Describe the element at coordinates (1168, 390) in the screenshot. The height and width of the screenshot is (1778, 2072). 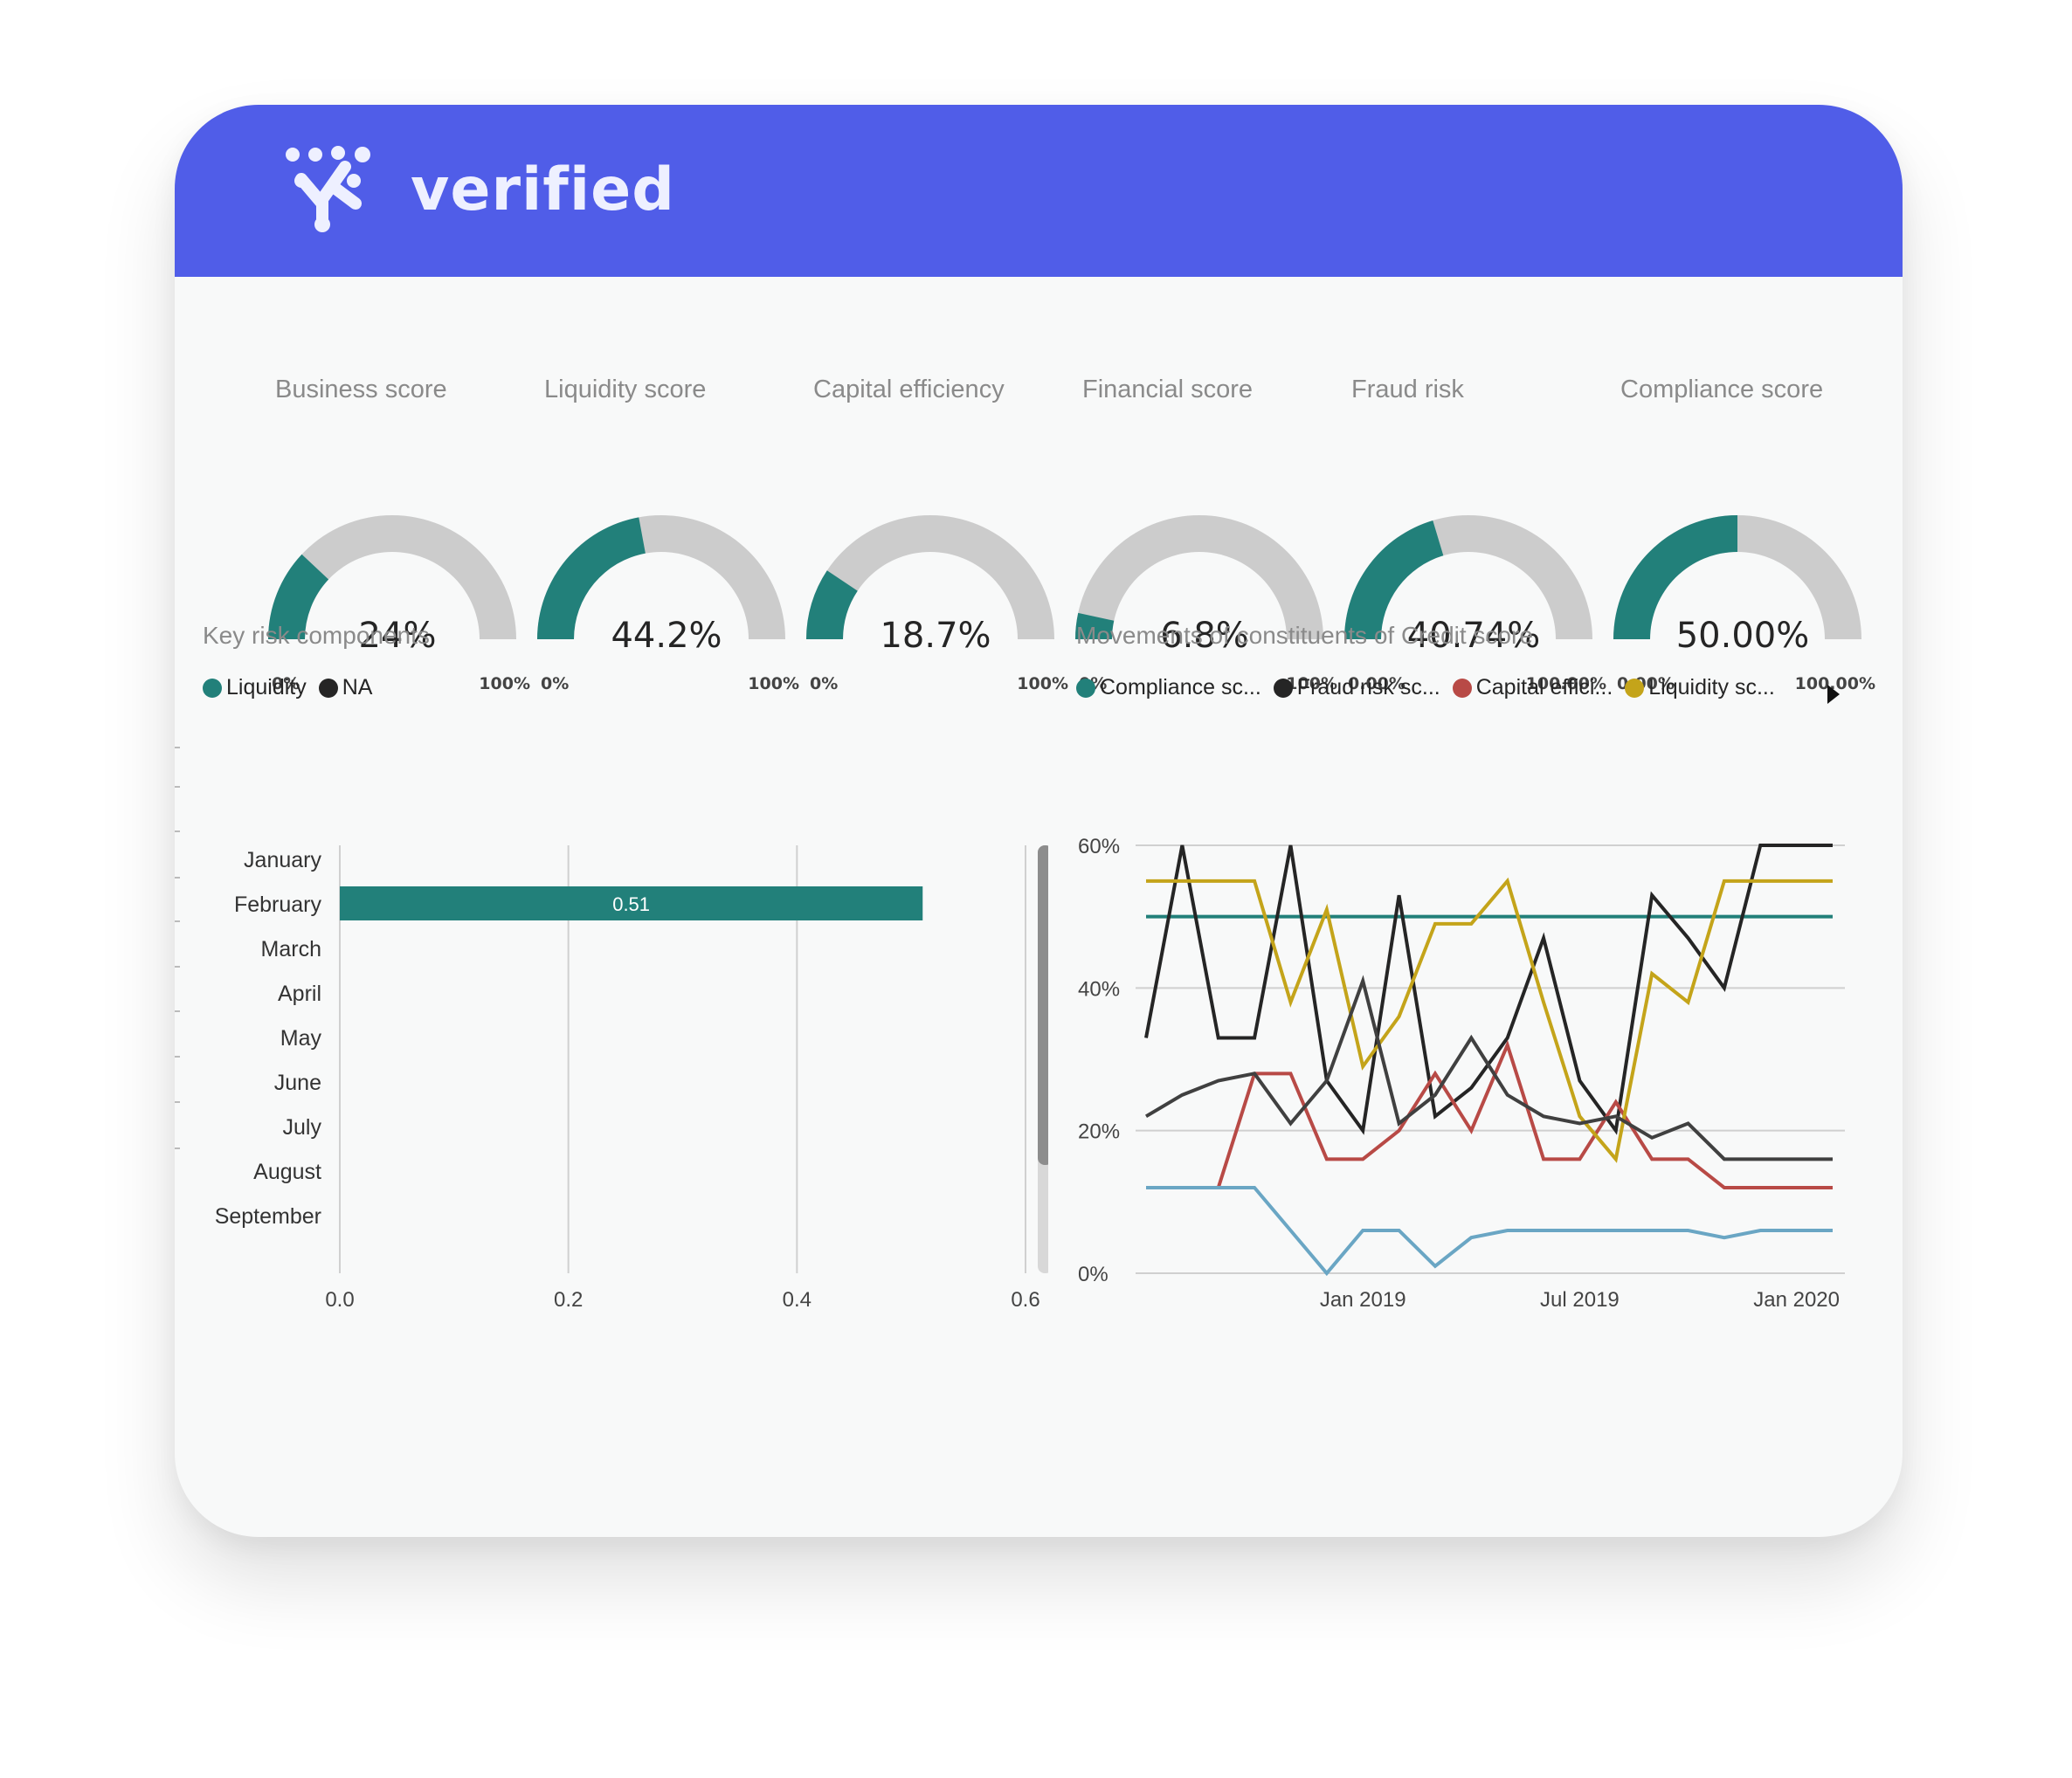
I see `gauge-title: Financial score` at that location.